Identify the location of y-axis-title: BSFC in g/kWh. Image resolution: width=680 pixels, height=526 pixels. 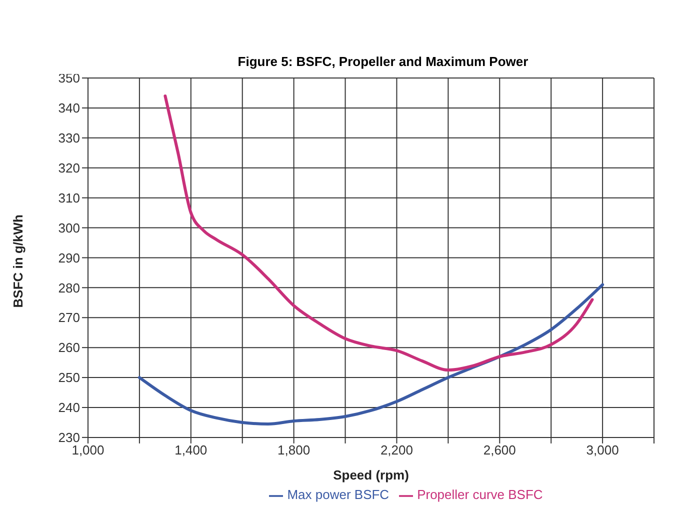
(18, 261).